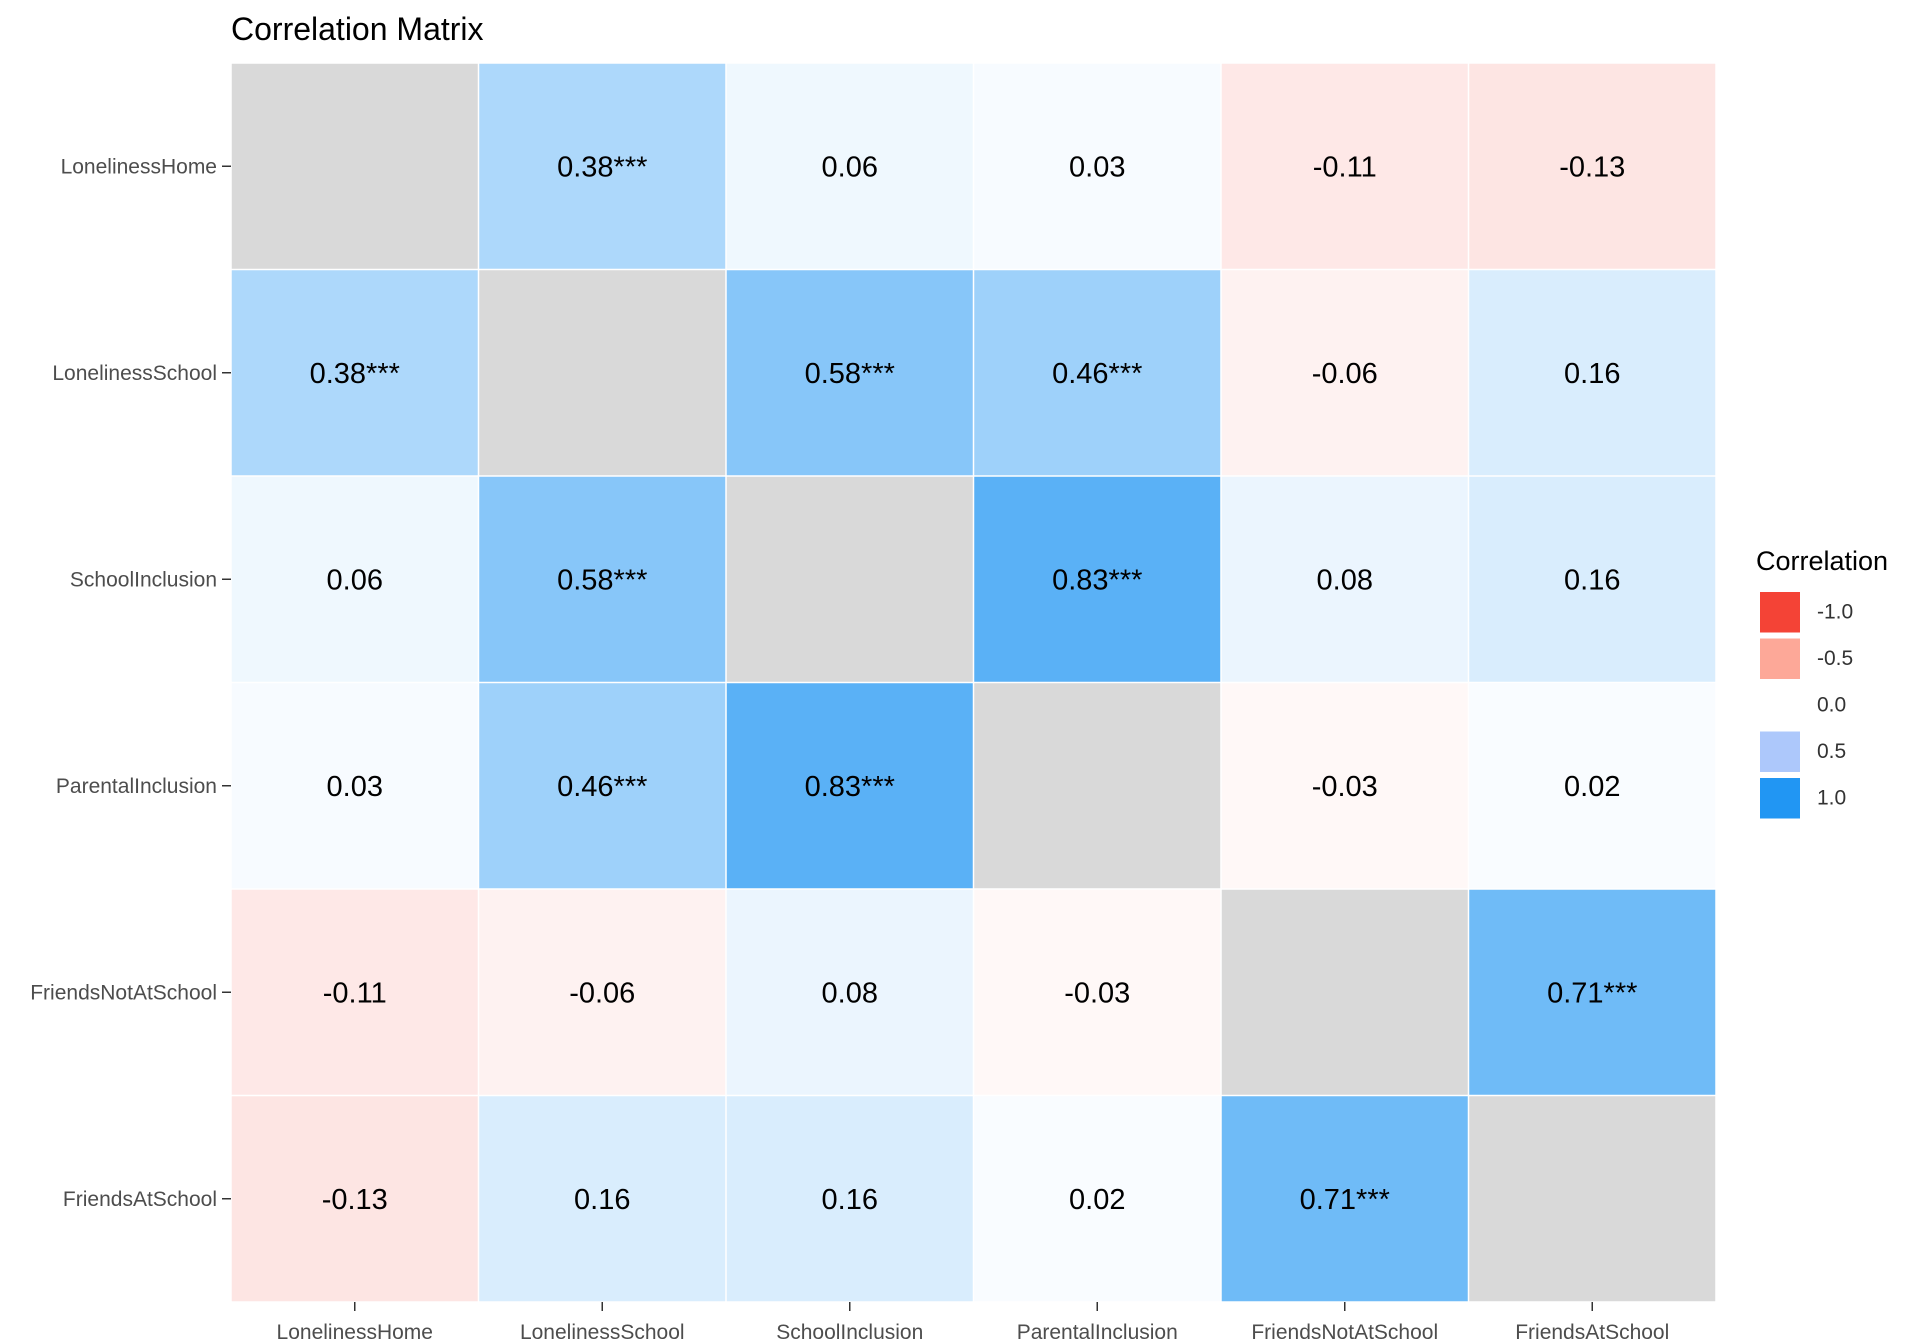 This screenshot has width=1920, height=1344. I want to click on cell-value-label-4-2: 0.08, so click(850, 993).